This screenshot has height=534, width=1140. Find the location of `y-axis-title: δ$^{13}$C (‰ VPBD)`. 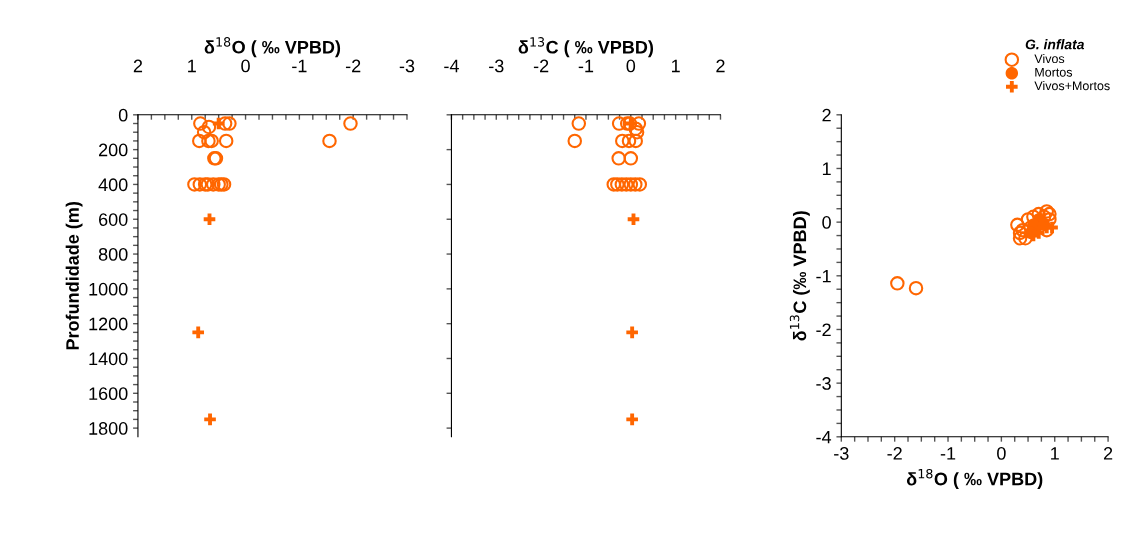

y-axis-title: δ$^{13}$C (‰ VPBD) is located at coordinates (799, 276).